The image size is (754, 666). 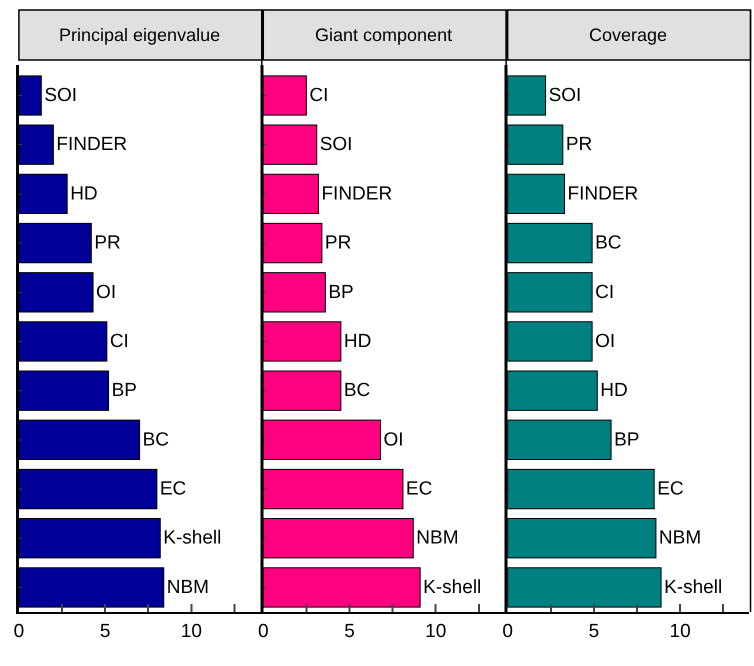 What do you see at coordinates (628, 35) in the screenshot?
I see `chart-title: Coverage` at bounding box center [628, 35].